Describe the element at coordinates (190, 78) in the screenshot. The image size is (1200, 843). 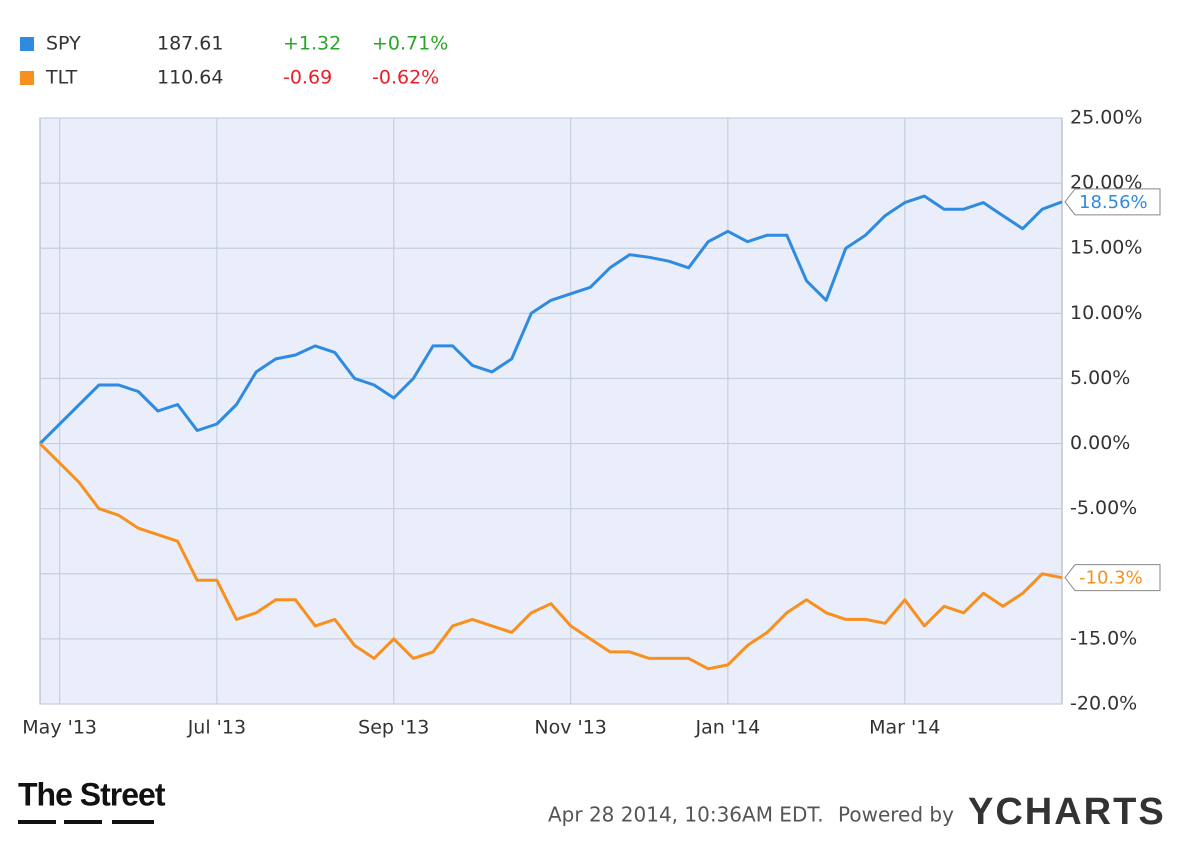
I see `legend-quote: 110.64` at that location.